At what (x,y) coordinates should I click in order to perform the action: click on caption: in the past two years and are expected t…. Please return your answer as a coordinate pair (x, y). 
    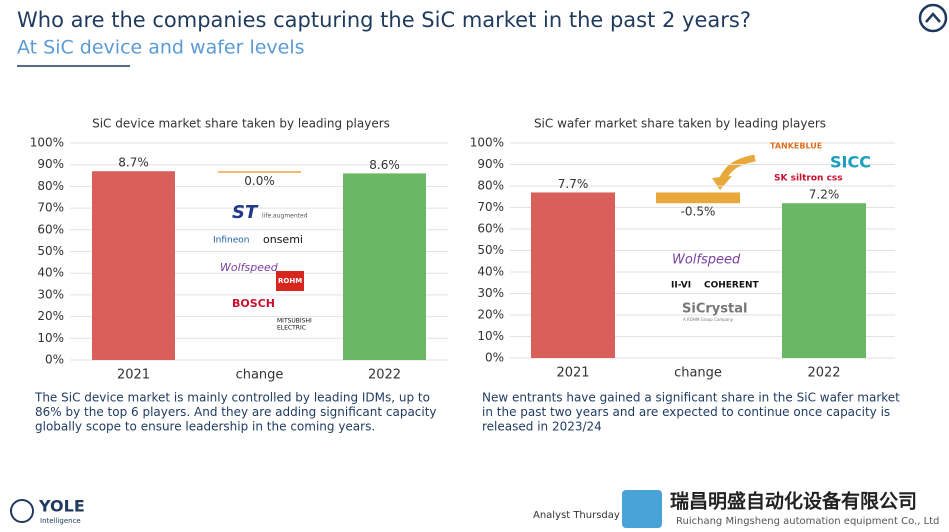
    Looking at the image, I should click on (686, 412).